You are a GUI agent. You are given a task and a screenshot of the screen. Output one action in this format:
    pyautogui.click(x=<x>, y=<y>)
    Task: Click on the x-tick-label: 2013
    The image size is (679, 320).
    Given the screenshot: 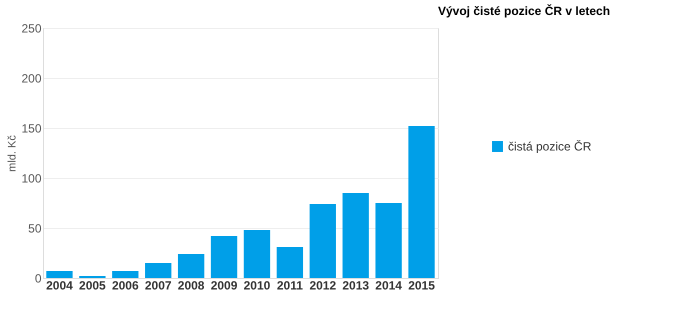 What is the action you would take?
    pyautogui.click(x=356, y=285)
    